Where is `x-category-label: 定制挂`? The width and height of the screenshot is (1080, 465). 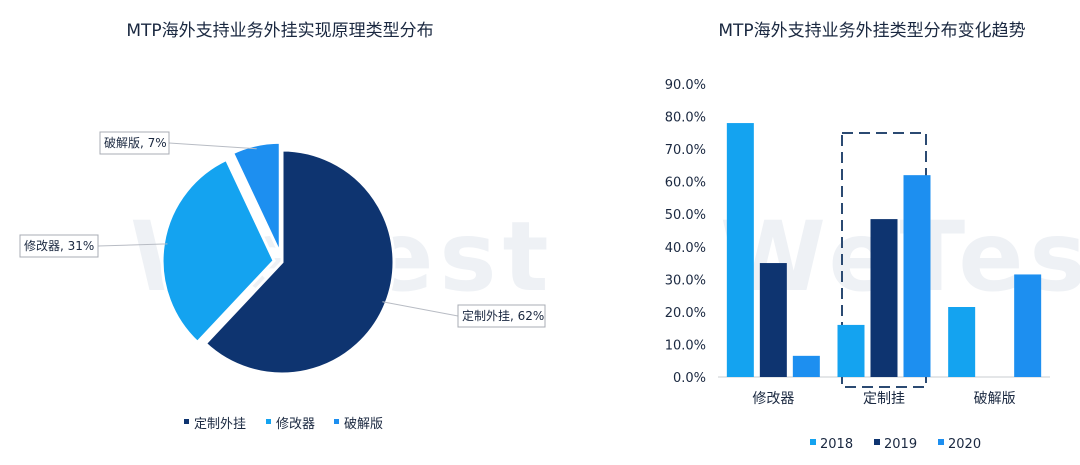 x-category-label: 定制挂 is located at coordinates (884, 399).